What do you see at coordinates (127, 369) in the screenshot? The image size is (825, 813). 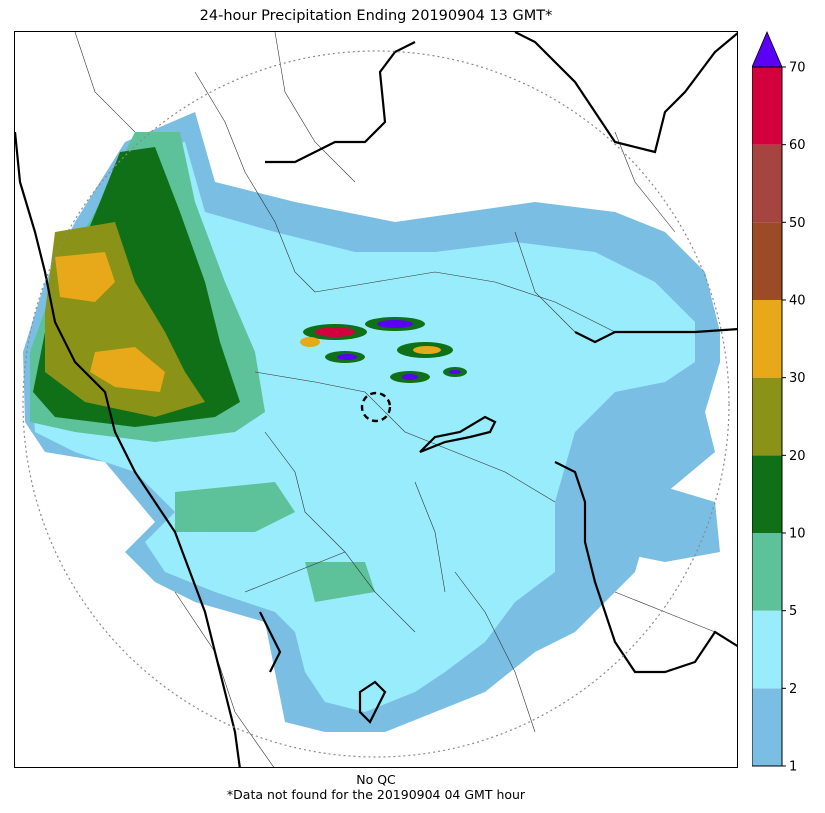 I see `precip-30mm-south` at bounding box center [127, 369].